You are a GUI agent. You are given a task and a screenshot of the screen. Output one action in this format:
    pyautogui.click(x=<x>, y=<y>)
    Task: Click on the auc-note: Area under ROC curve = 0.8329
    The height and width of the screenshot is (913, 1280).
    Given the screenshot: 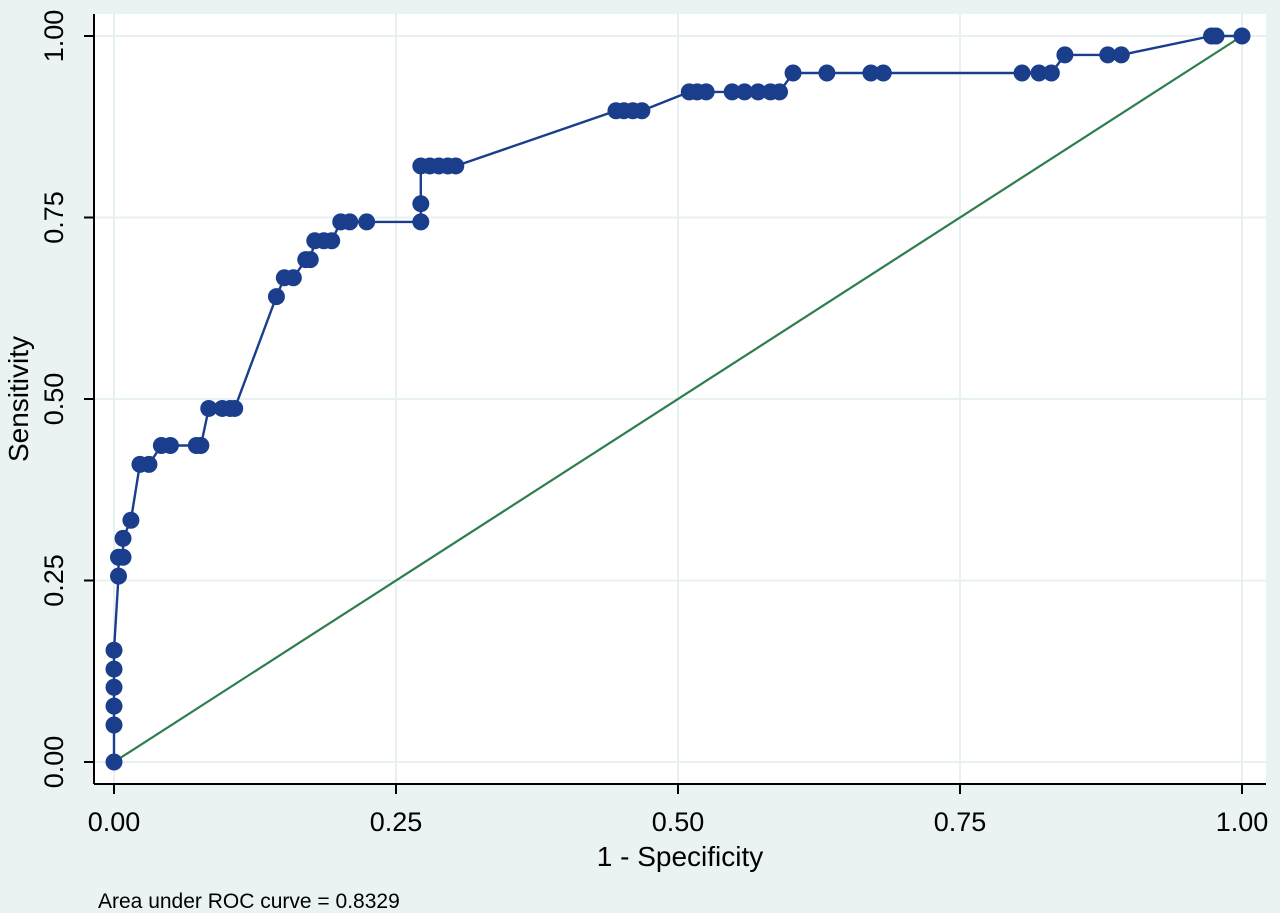 What is the action you would take?
    pyautogui.click(x=249, y=901)
    